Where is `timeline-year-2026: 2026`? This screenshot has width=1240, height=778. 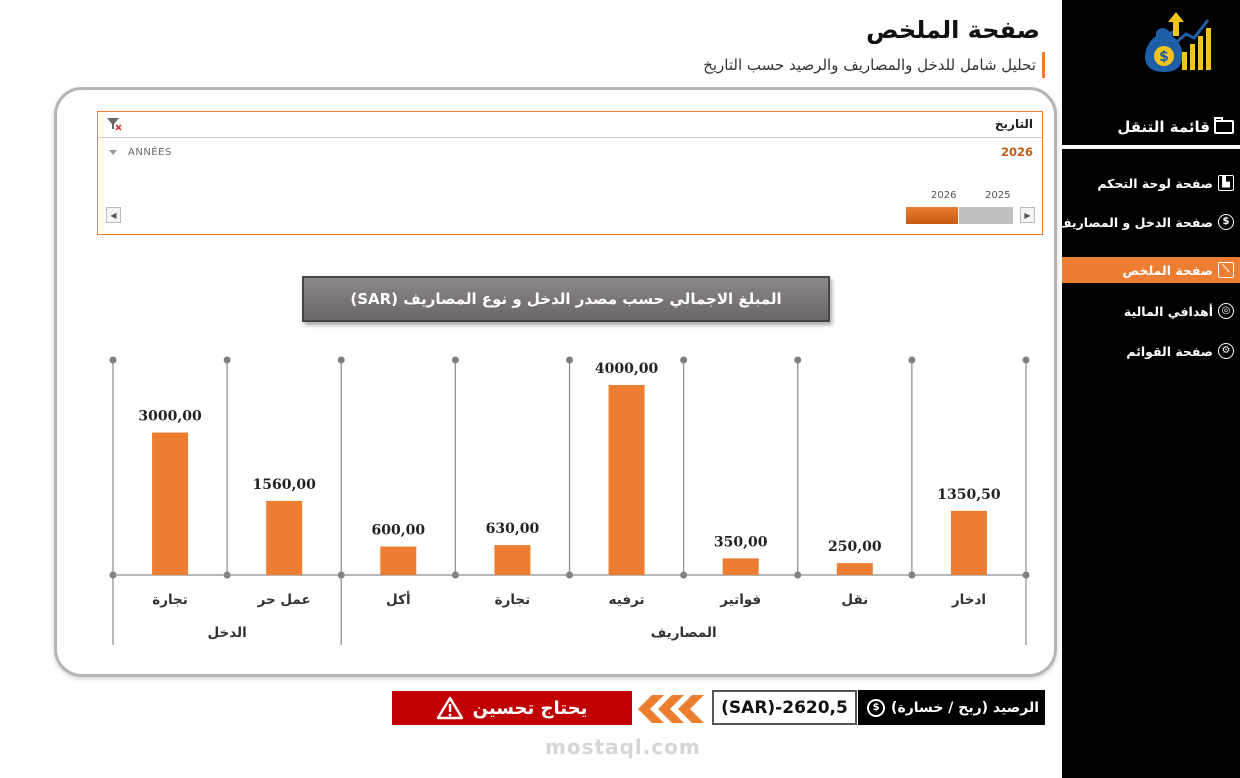 timeline-year-2026: 2026 is located at coordinates (944, 195).